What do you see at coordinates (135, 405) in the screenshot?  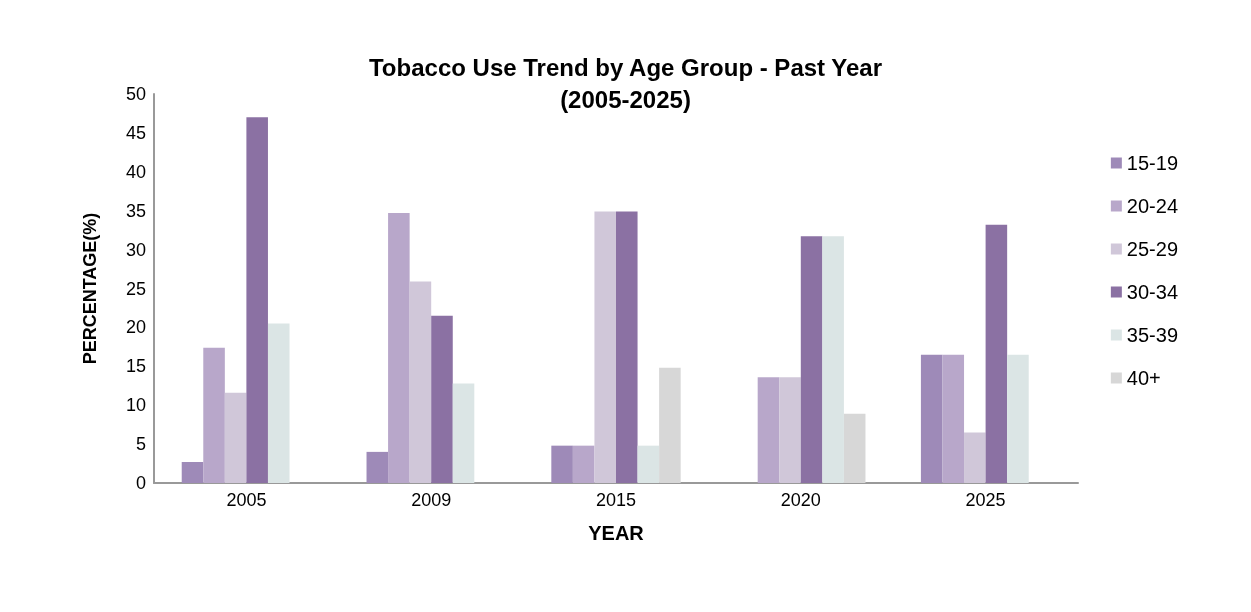 I see `y-tick-label: 10` at bounding box center [135, 405].